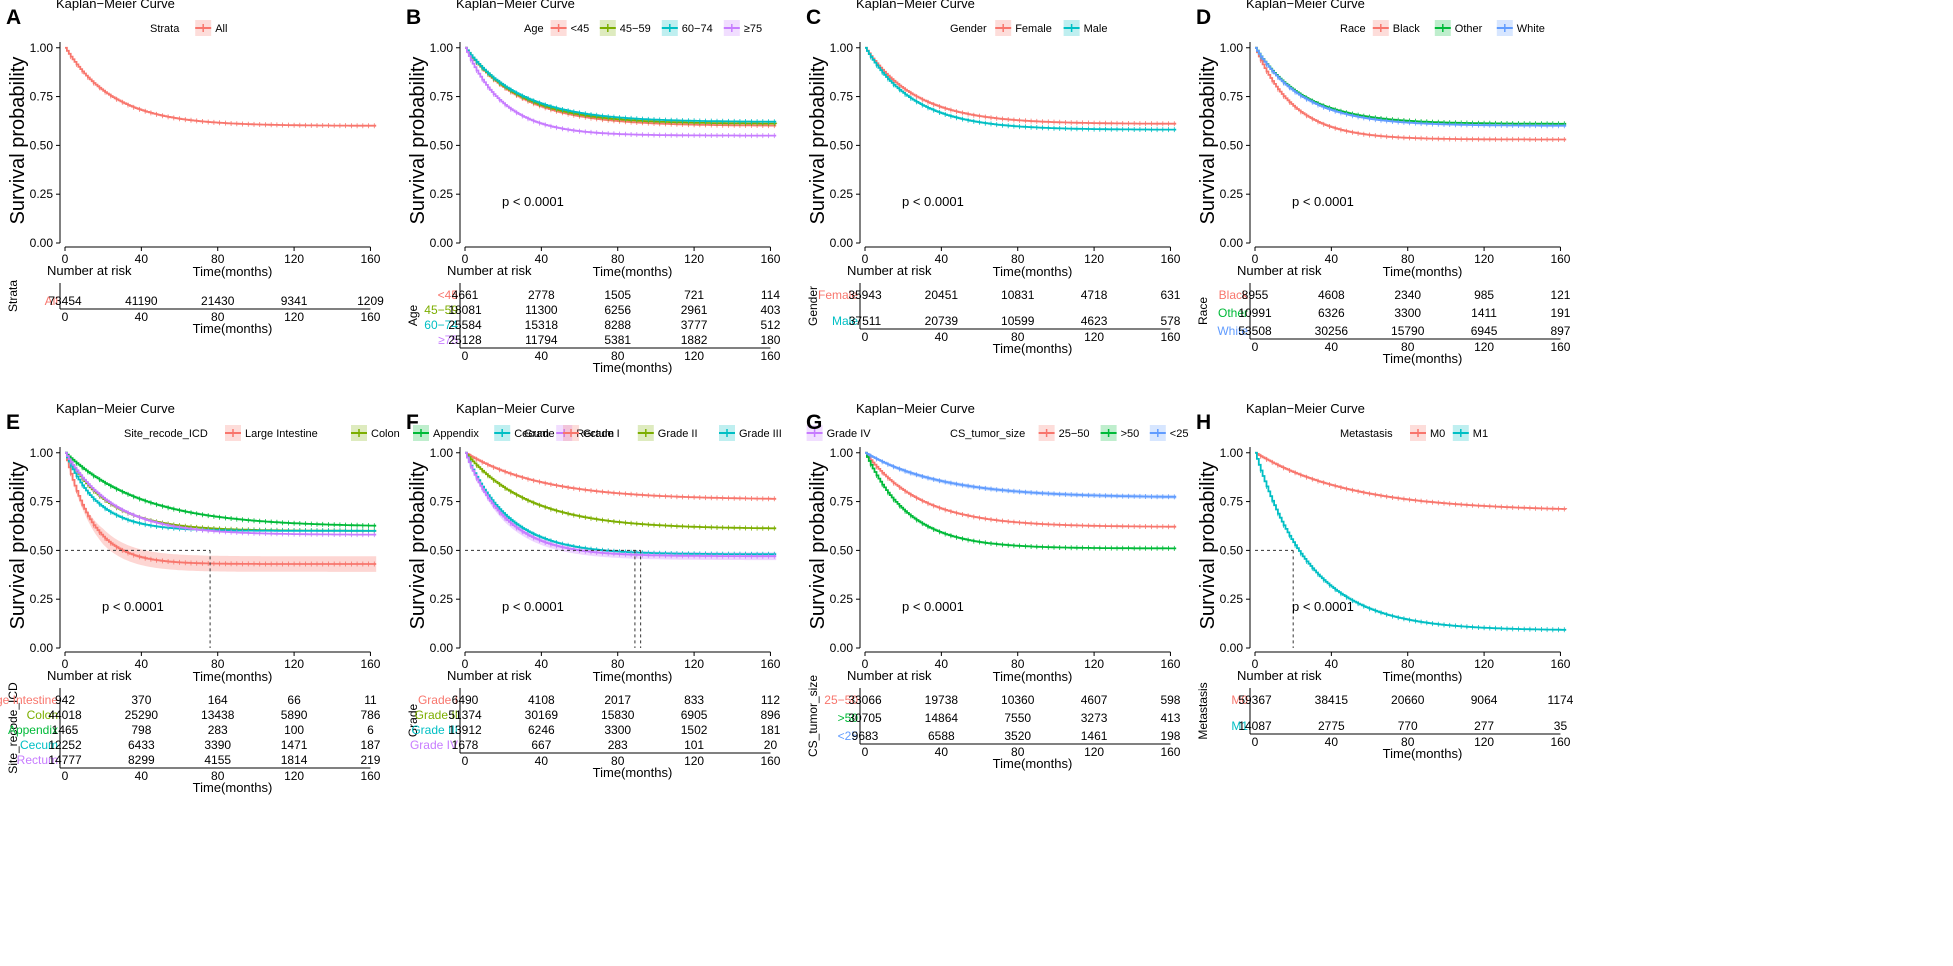 The image size is (1953, 966). What do you see at coordinates (165, 29) in the screenshot?
I see `legend-title: Strata` at bounding box center [165, 29].